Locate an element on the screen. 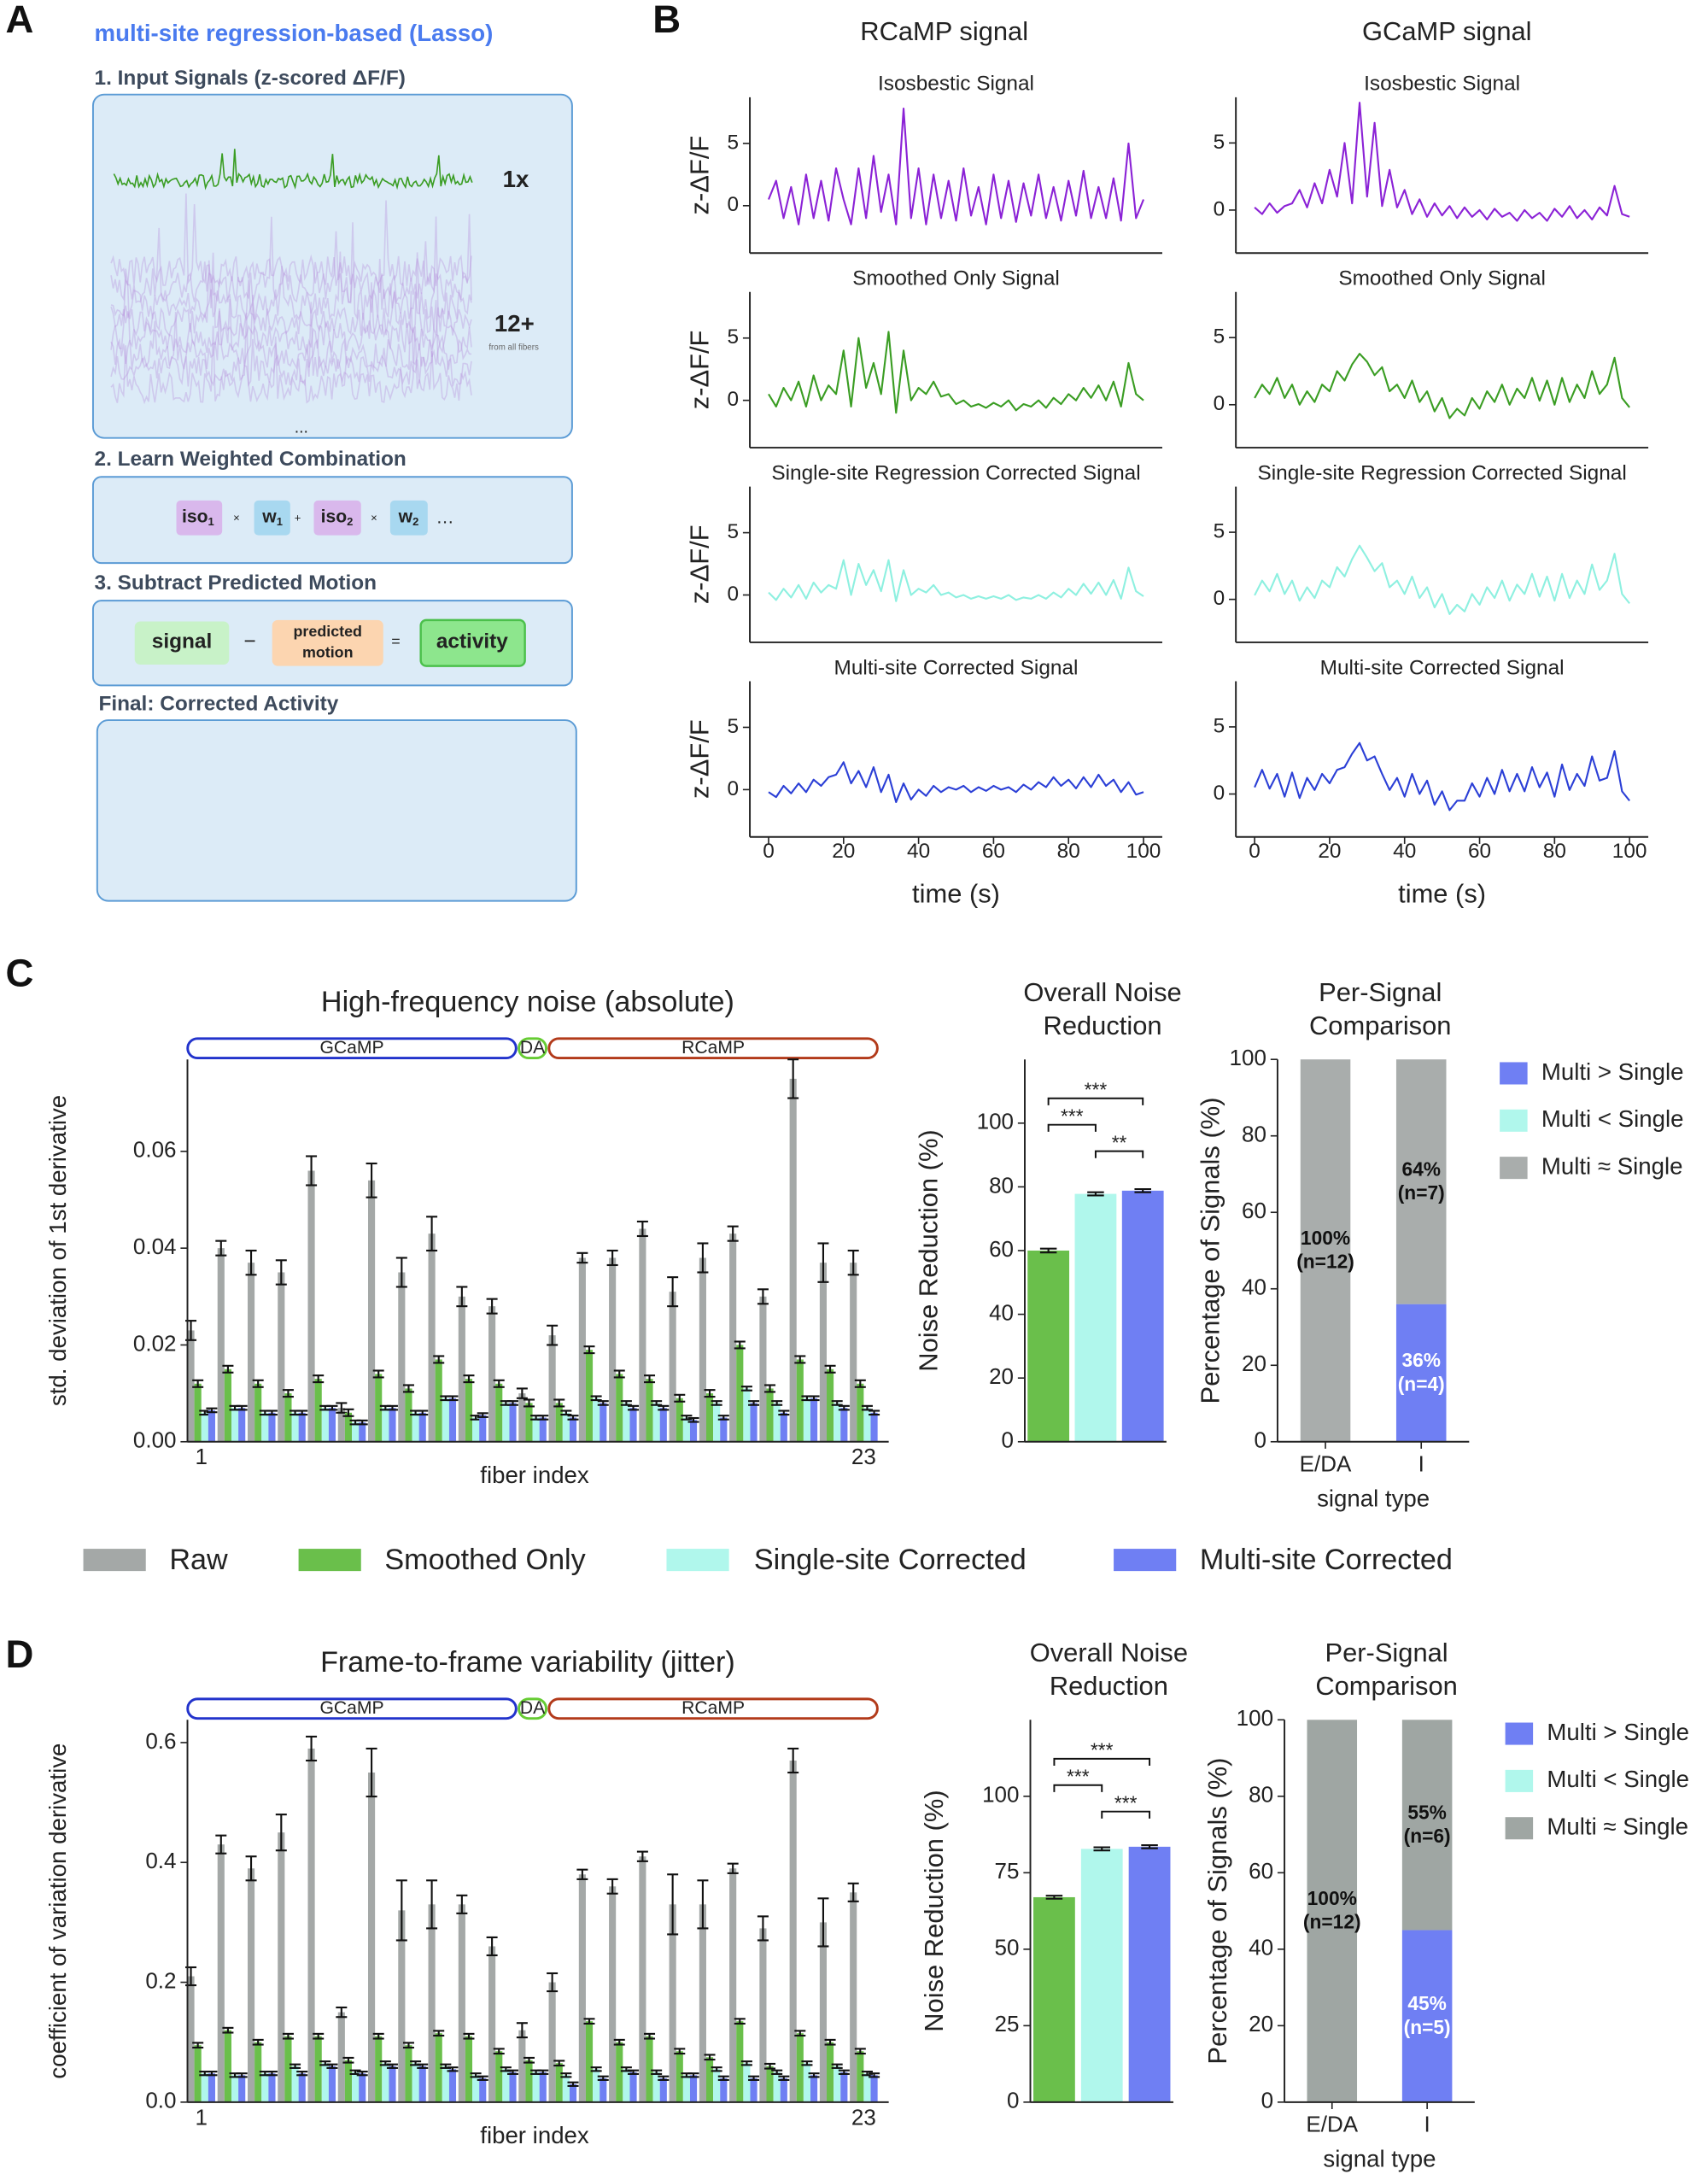 The image size is (1708, 2180). column-title: RCaMP signal is located at coordinates (944, 31).